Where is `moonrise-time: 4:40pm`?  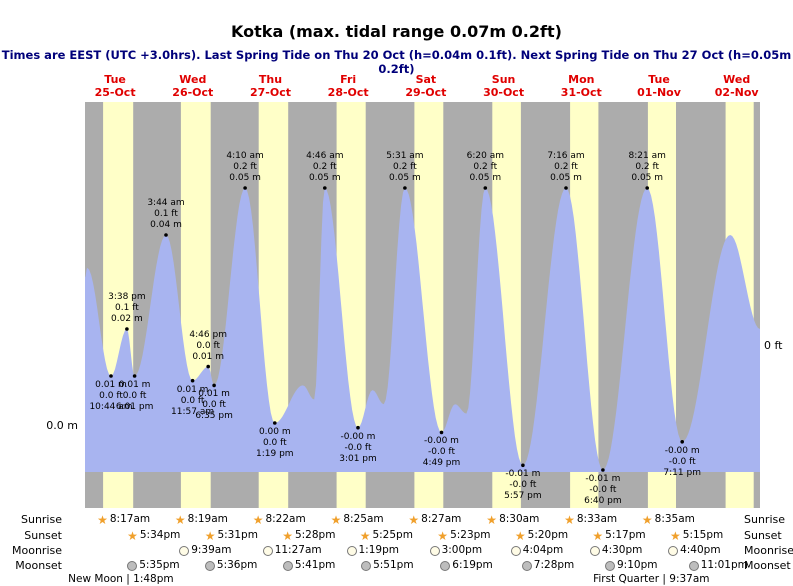
moonrise-time: 4:40pm is located at coordinates (700, 550).